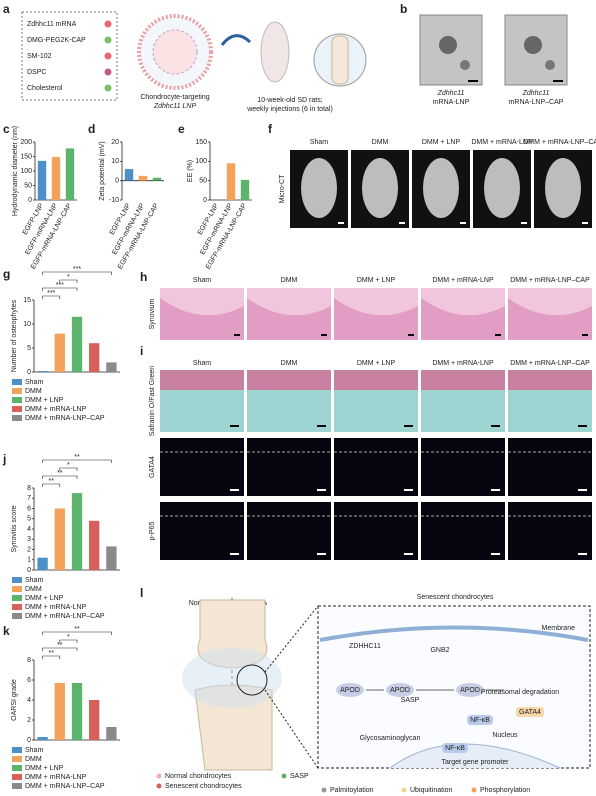 Image resolution: width=596 pixels, height=796 pixels. I want to click on component-label: SM-102, so click(39, 56).